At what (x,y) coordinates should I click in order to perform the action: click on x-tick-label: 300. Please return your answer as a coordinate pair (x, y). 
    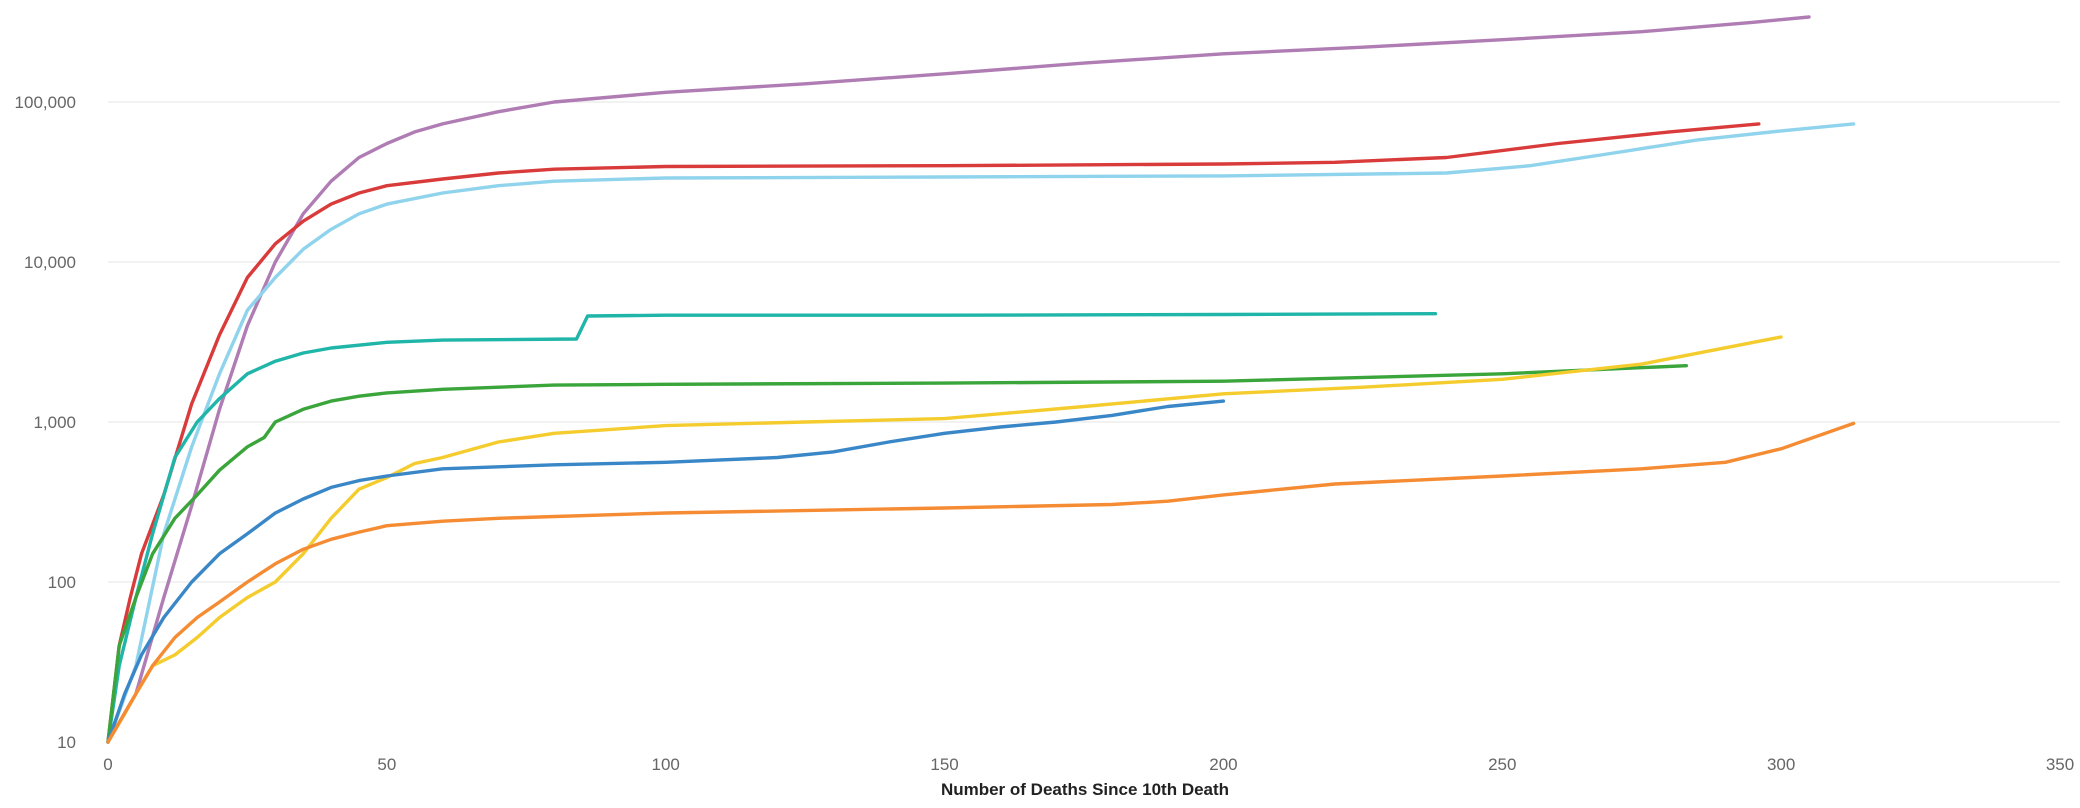
    Looking at the image, I should click on (1781, 764).